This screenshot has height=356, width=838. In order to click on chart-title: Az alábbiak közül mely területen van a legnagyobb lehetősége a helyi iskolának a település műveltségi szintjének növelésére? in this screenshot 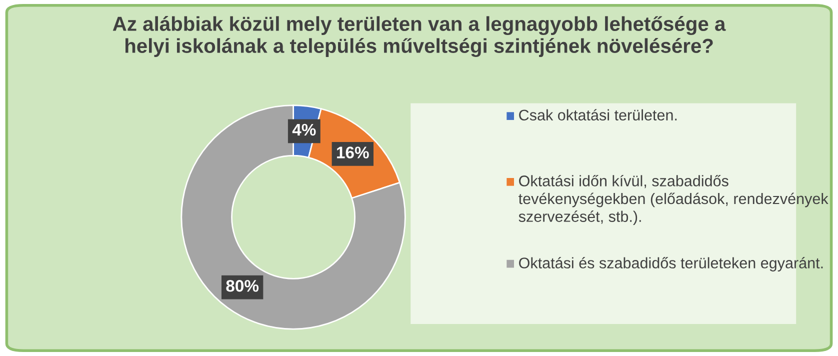, I will do `click(419, 37)`.